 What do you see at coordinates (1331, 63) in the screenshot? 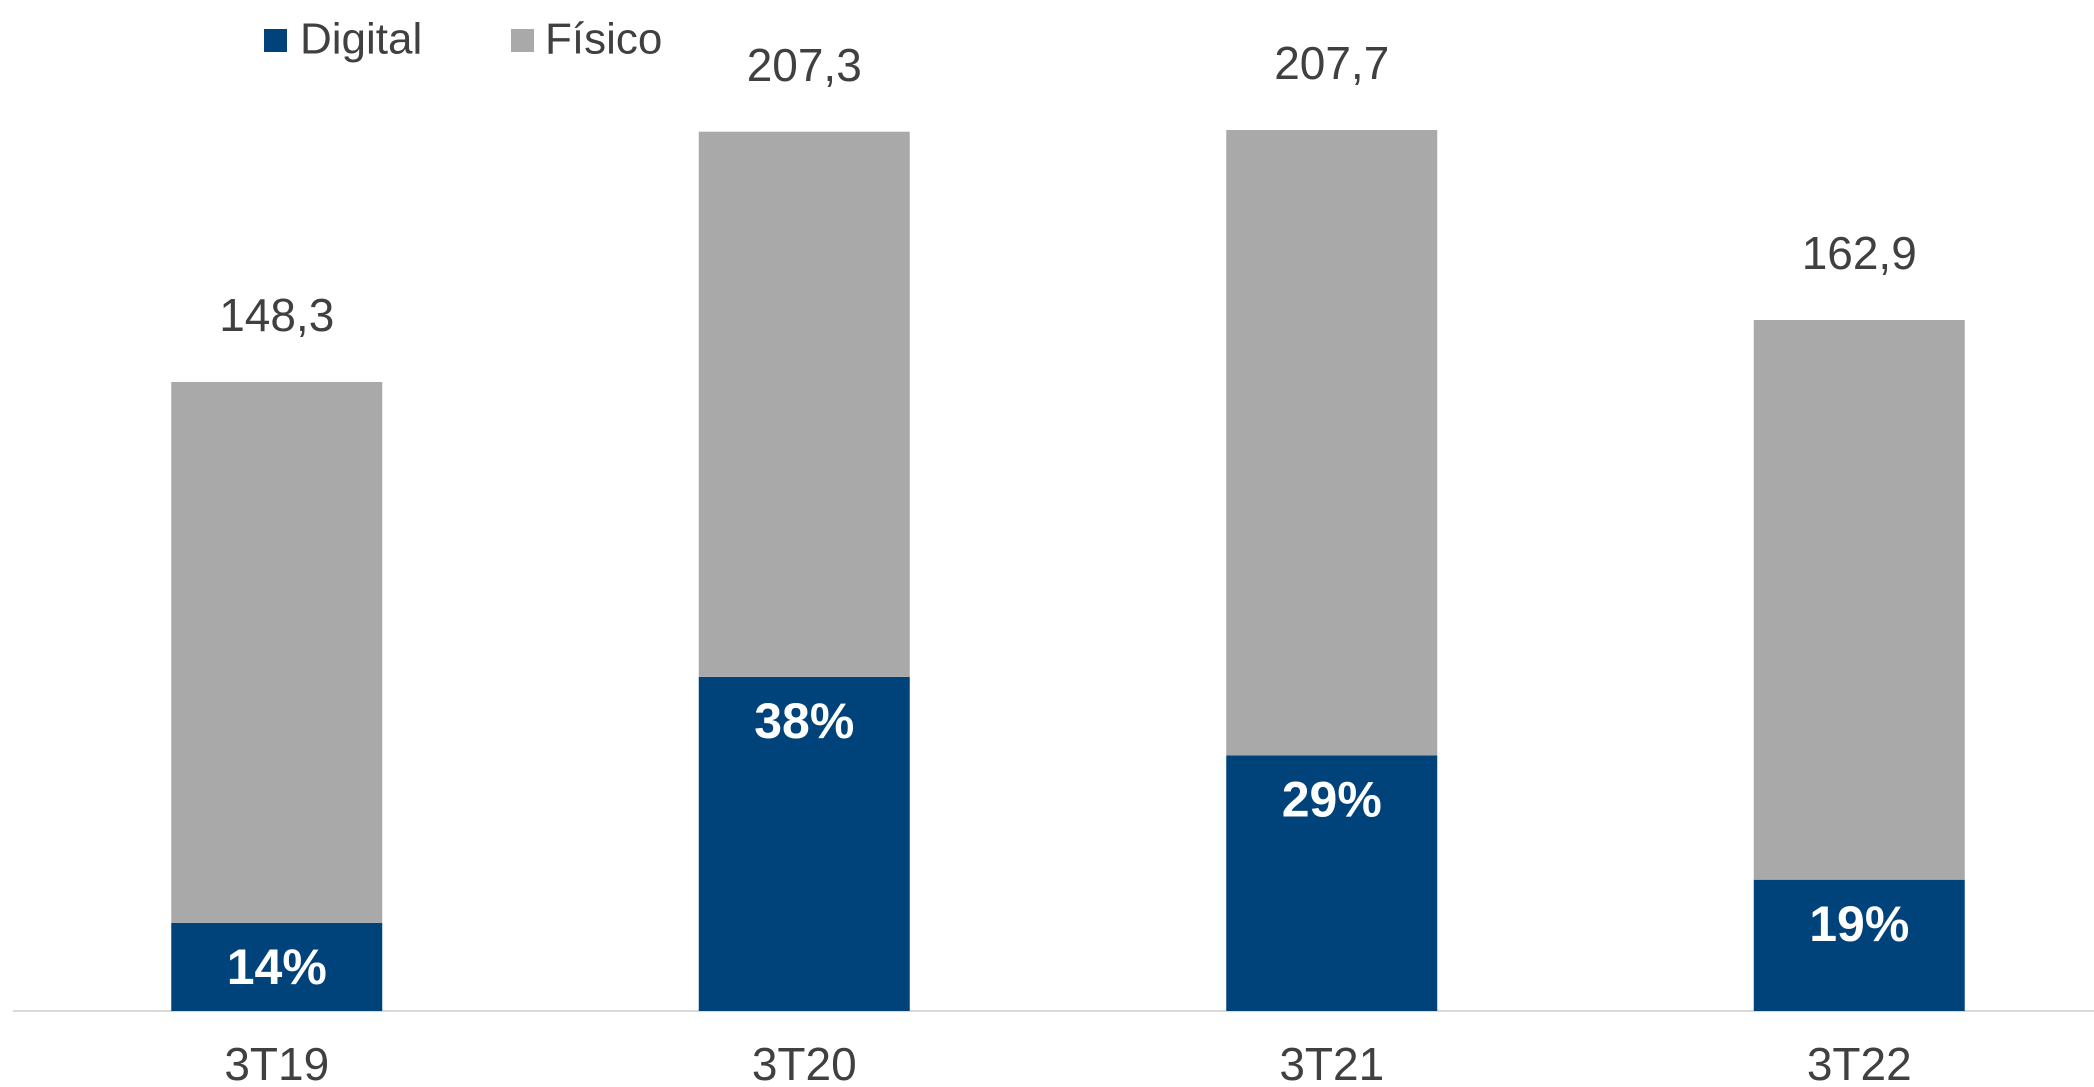
I see `total-label: 207,7` at bounding box center [1331, 63].